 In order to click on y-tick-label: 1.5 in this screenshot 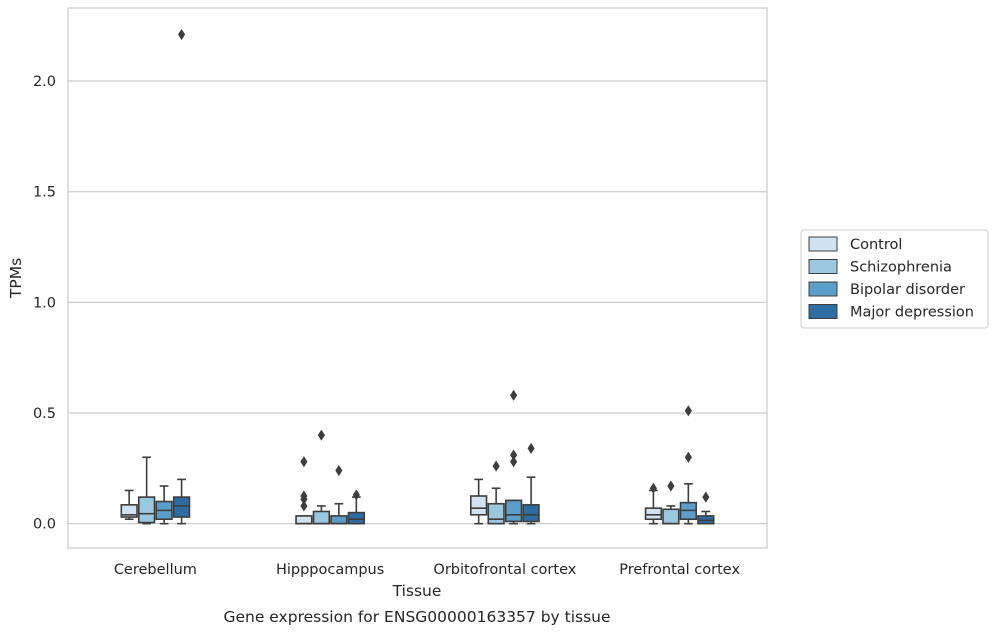, I will do `click(44, 193)`.